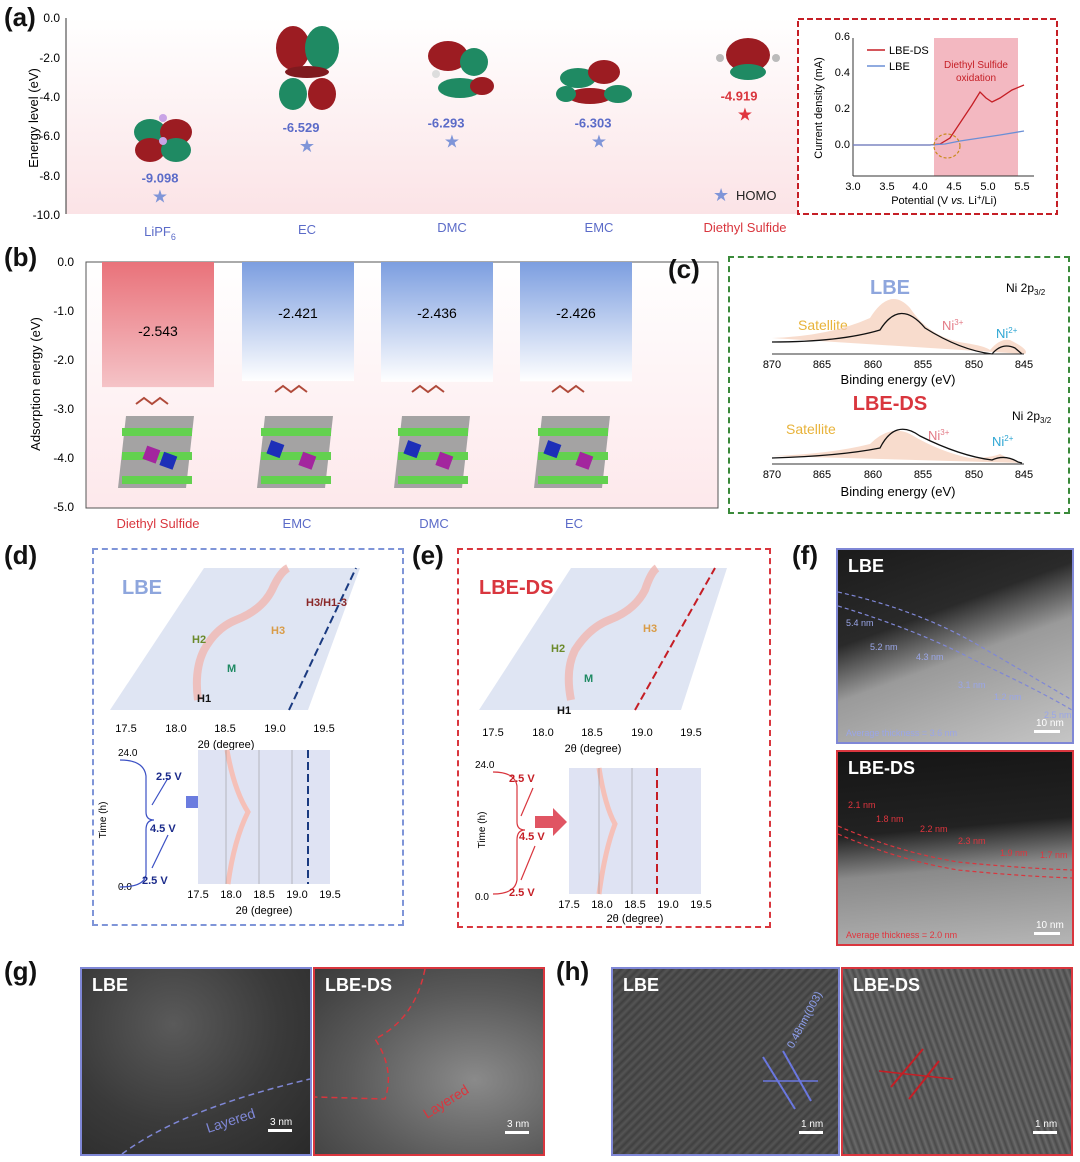  What do you see at coordinates (976, 78) in the screenshot?
I see `inset-annotation: oxidation` at bounding box center [976, 78].